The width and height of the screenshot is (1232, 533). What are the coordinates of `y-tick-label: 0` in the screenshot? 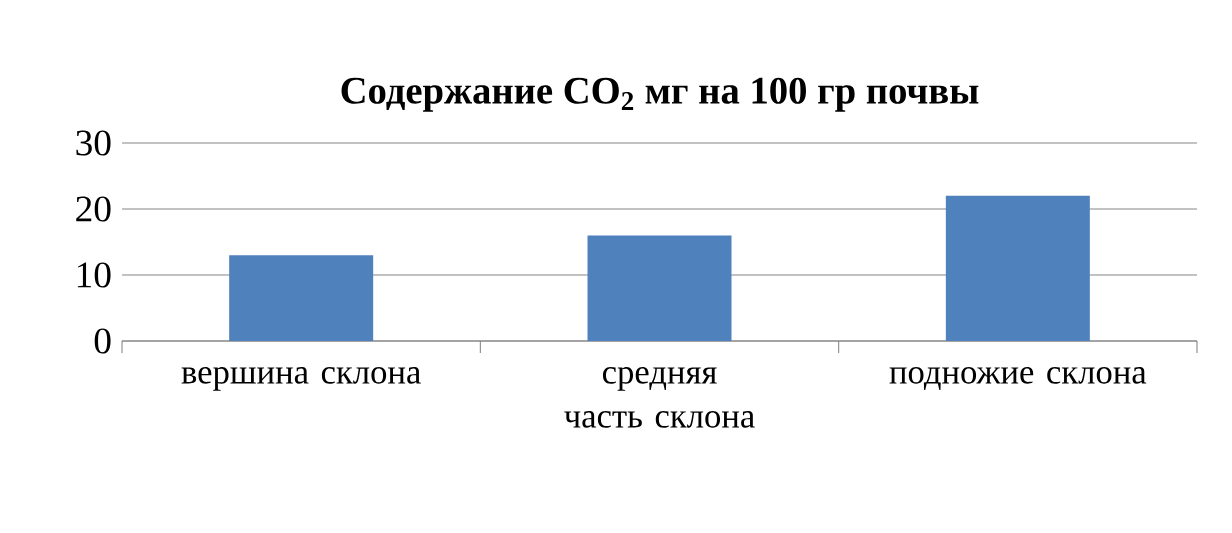 It's located at (102, 341).